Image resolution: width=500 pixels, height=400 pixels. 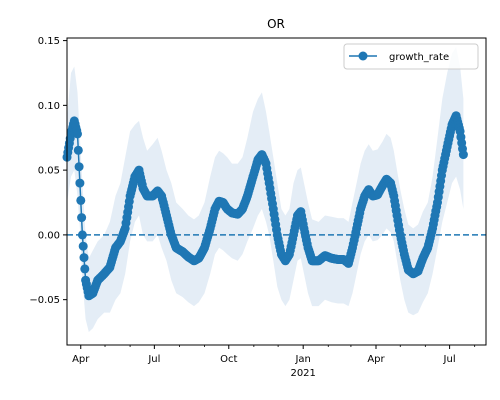 I want to click on chart-title: OR, so click(x=276, y=24).